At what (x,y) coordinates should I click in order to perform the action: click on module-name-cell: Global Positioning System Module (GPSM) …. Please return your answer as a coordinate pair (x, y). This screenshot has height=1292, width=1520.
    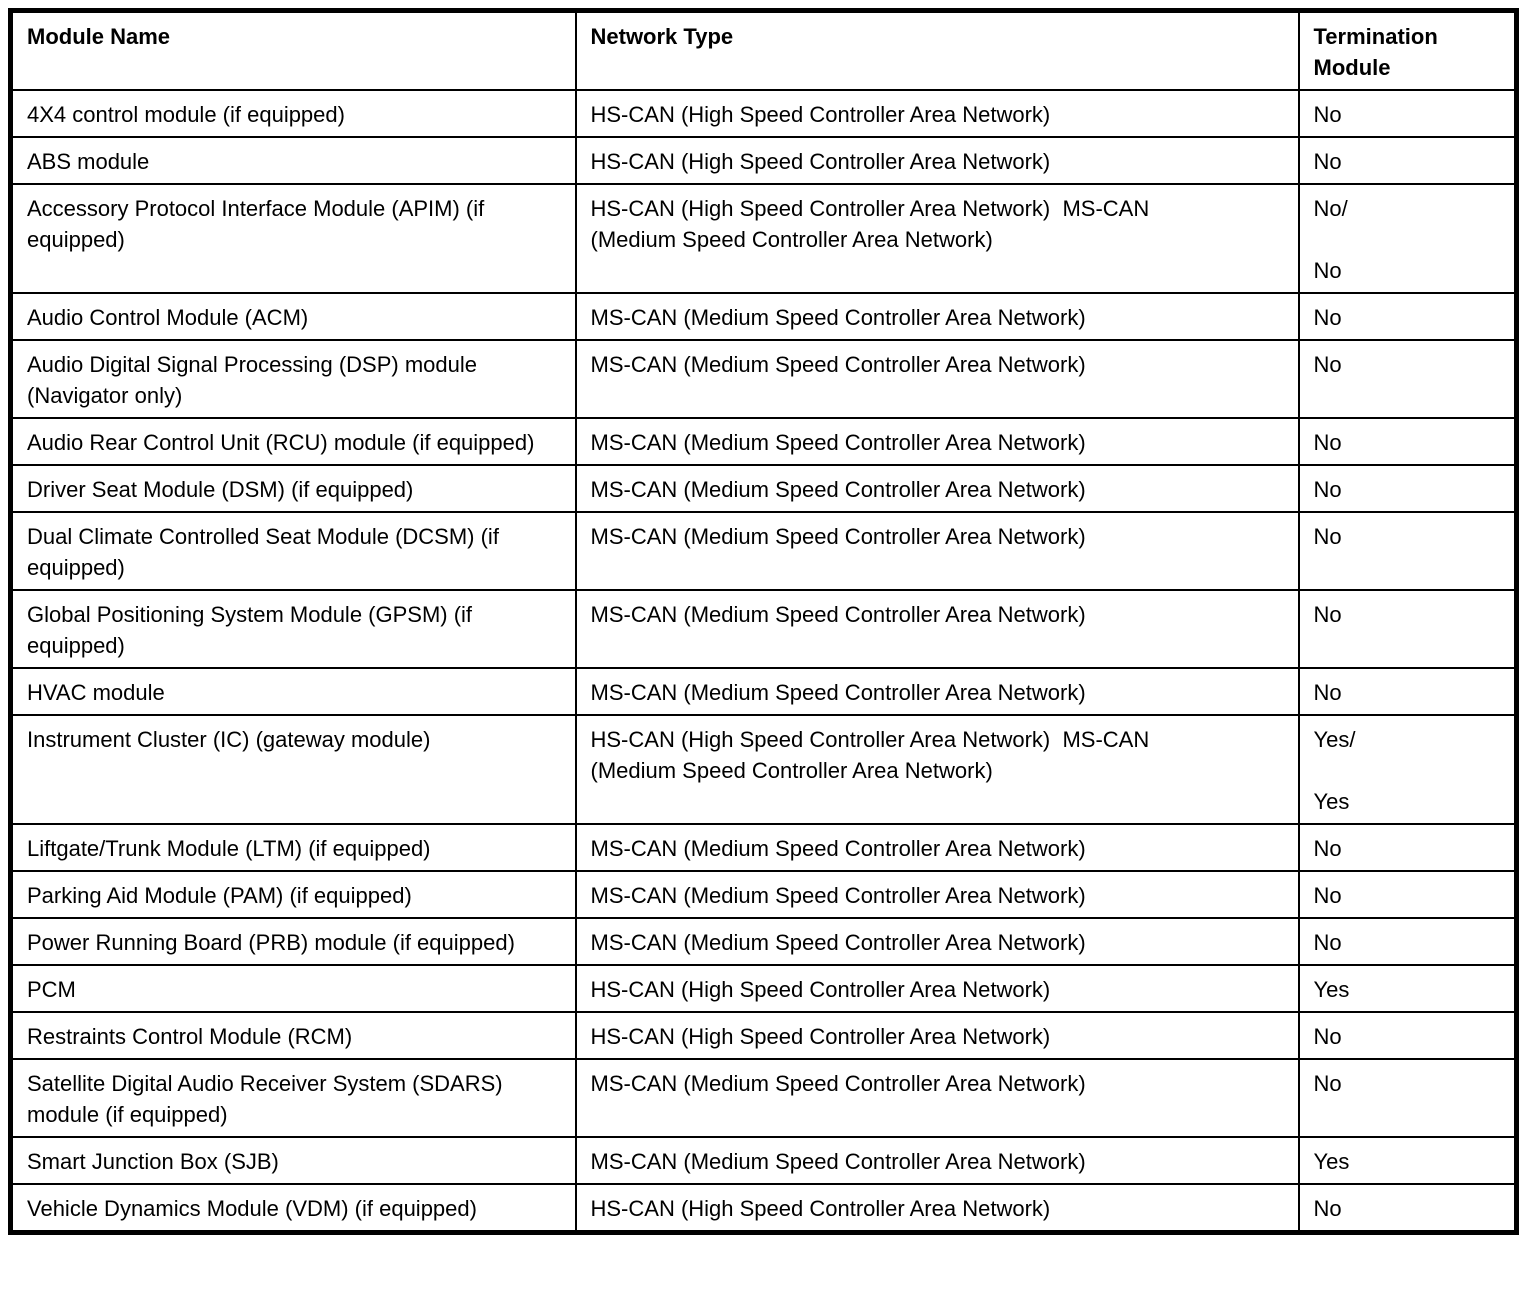
    Looking at the image, I should click on (293, 629).